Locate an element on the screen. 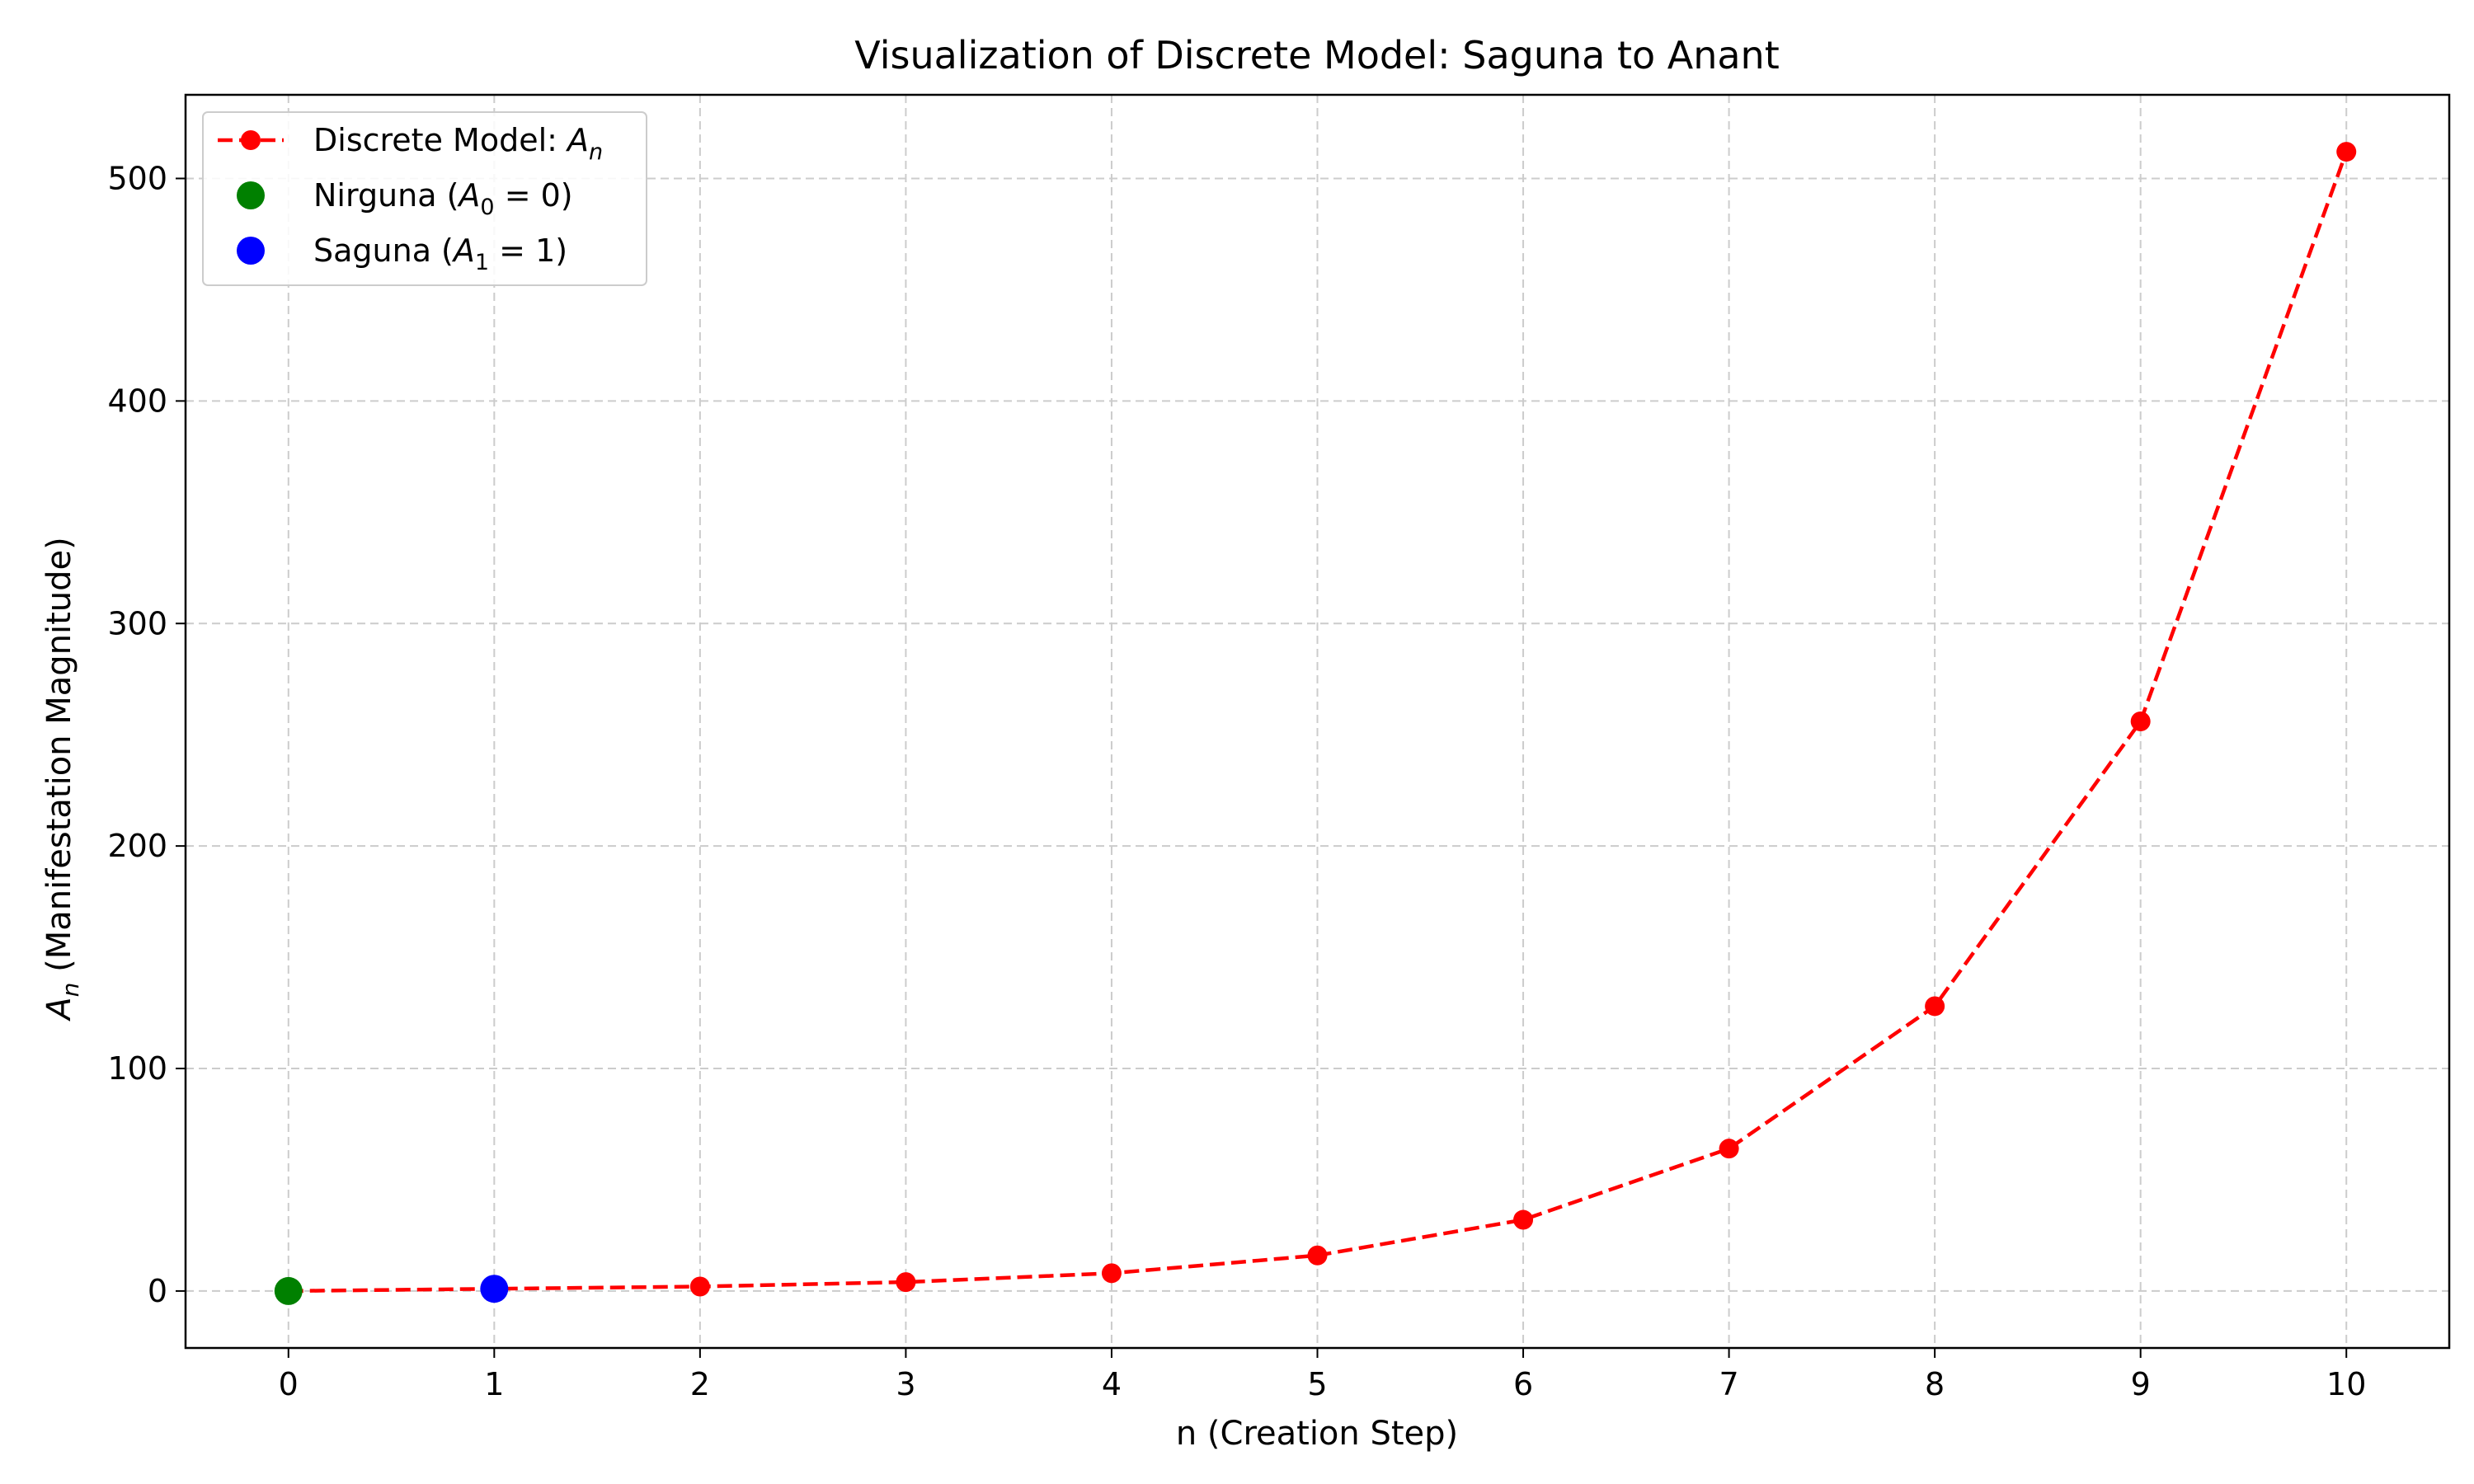 This screenshot has width=2474, height=1484. x-tick-label: 0 is located at coordinates (289, 1384).